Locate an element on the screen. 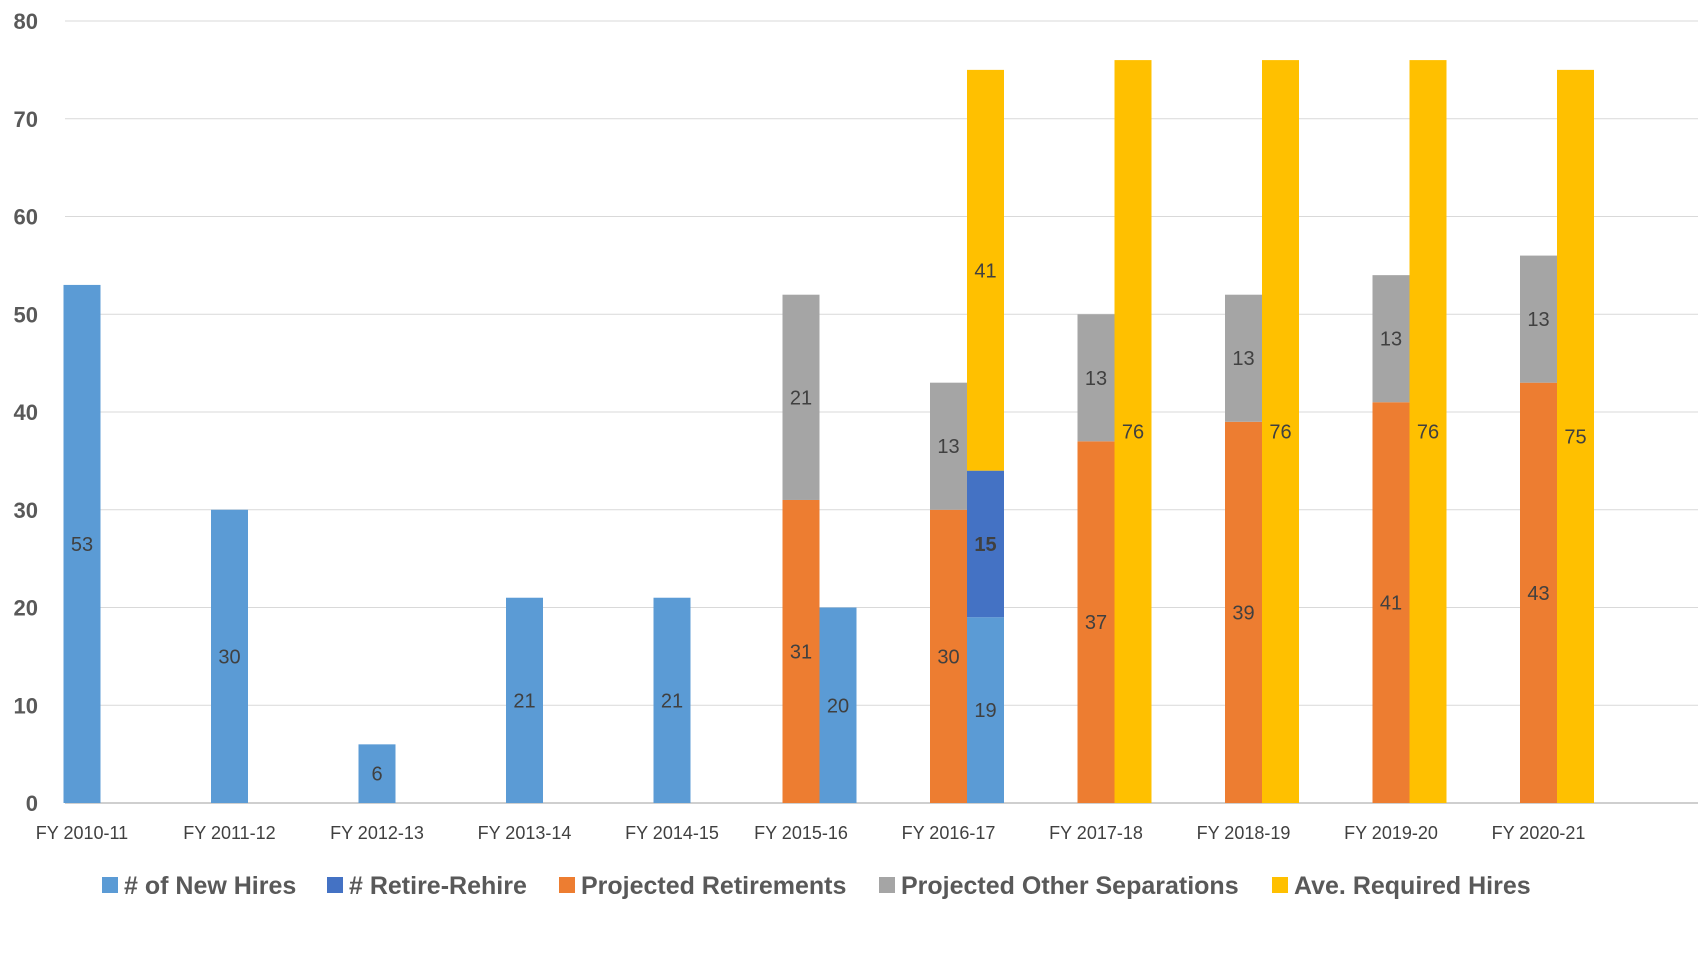 This screenshot has height=973, width=1698. data-label-of-new-hires: 19 is located at coordinates (985, 711).